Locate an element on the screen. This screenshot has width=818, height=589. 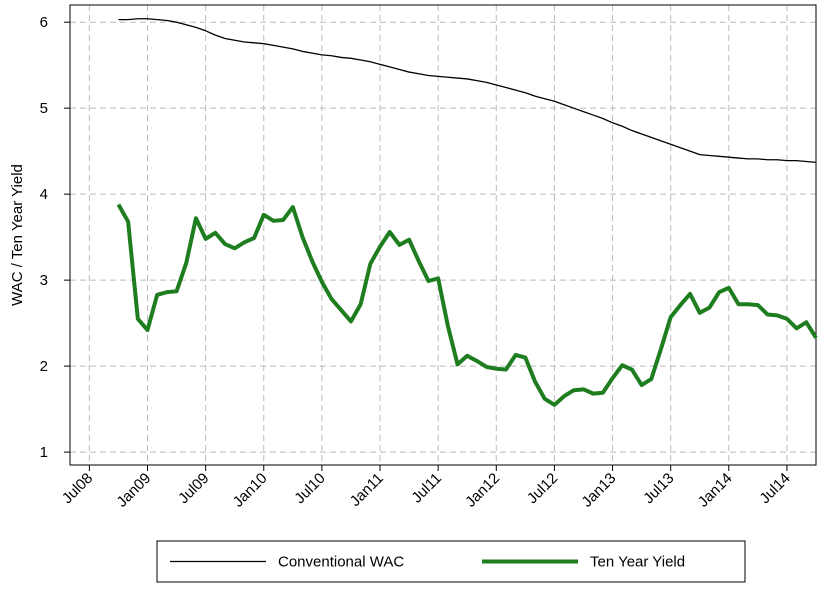
x-tick-label: Jul08 is located at coordinates (77, 488).